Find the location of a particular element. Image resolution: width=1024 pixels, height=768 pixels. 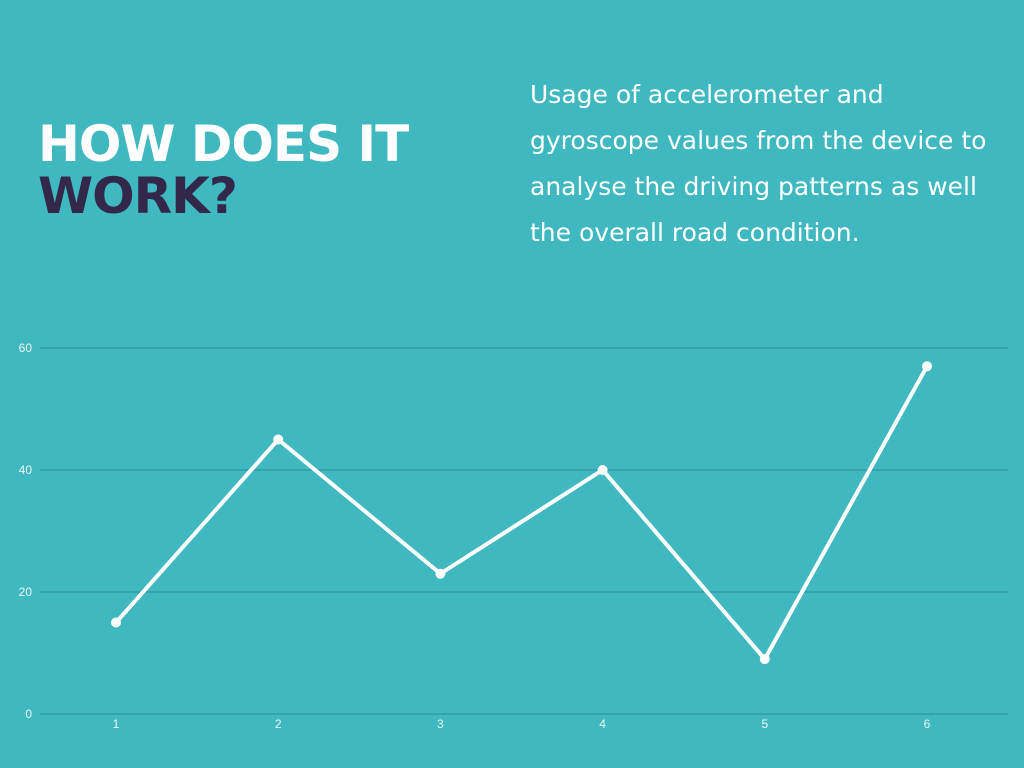

x-tick-label-1: 1 is located at coordinates (116, 724).